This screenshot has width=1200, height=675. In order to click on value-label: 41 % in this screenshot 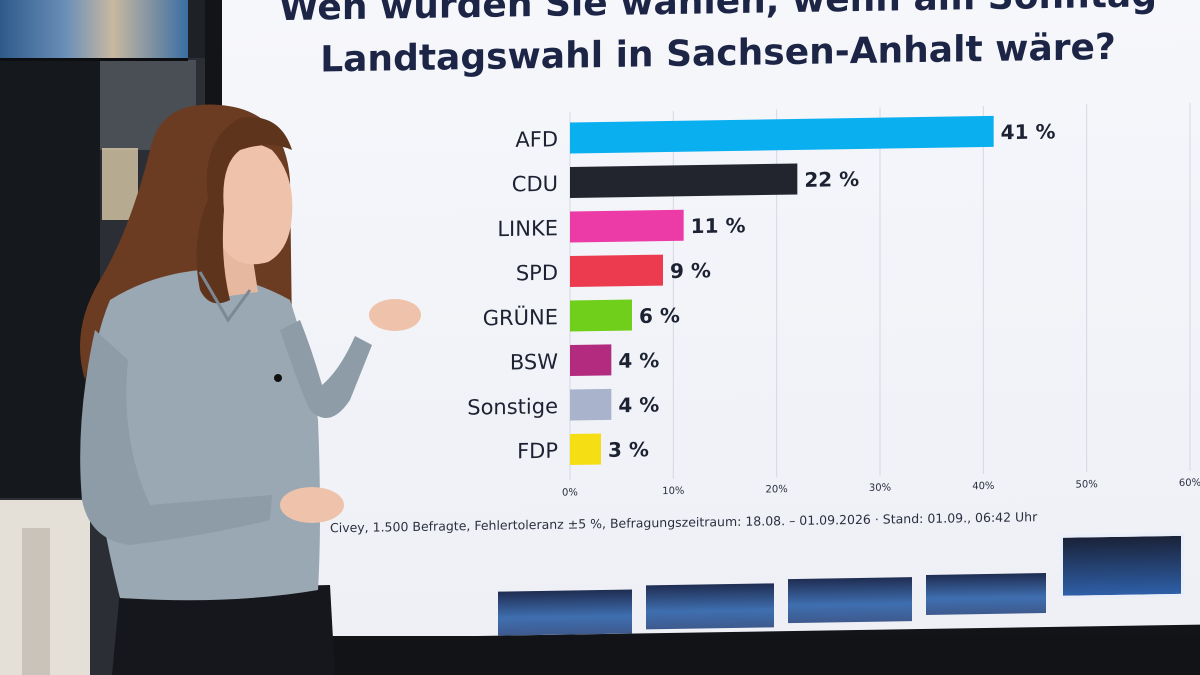, I will do `click(1028, 131)`.